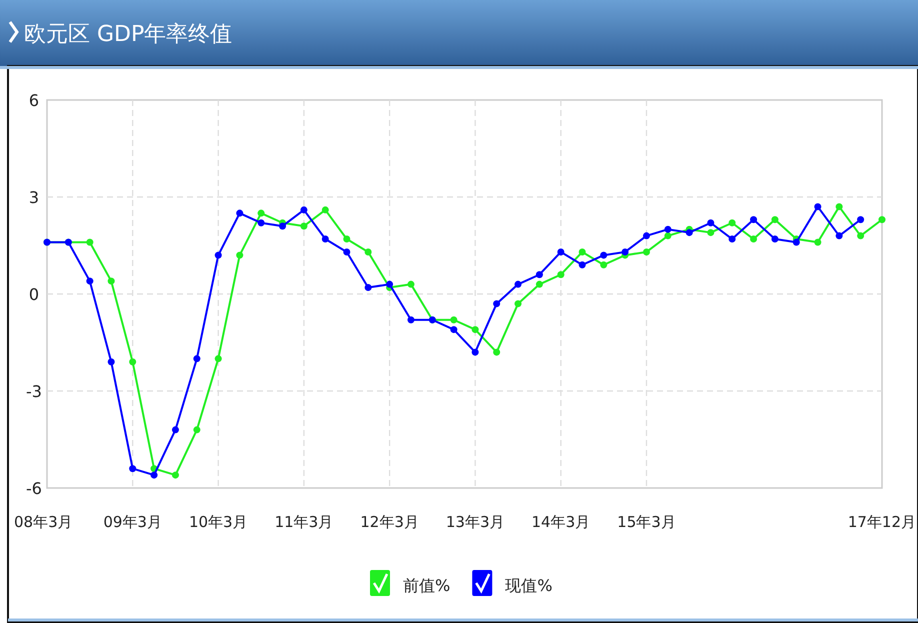 Image resolution: width=918 pixels, height=623 pixels. What do you see at coordinates (426, 585) in the screenshot?
I see `legend-label: 前值%` at bounding box center [426, 585].